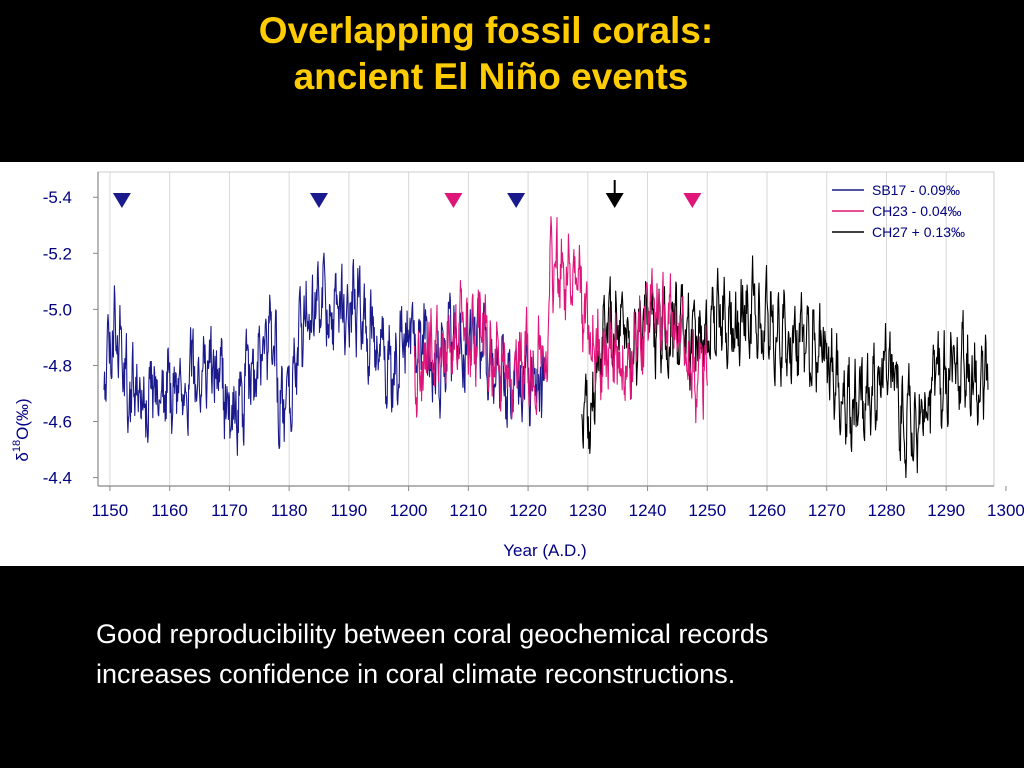 The width and height of the screenshot is (1024, 768). What do you see at coordinates (486, 30) in the screenshot?
I see `title-line-1: Overlapping fossil corals:` at bounding box center [486, 30].